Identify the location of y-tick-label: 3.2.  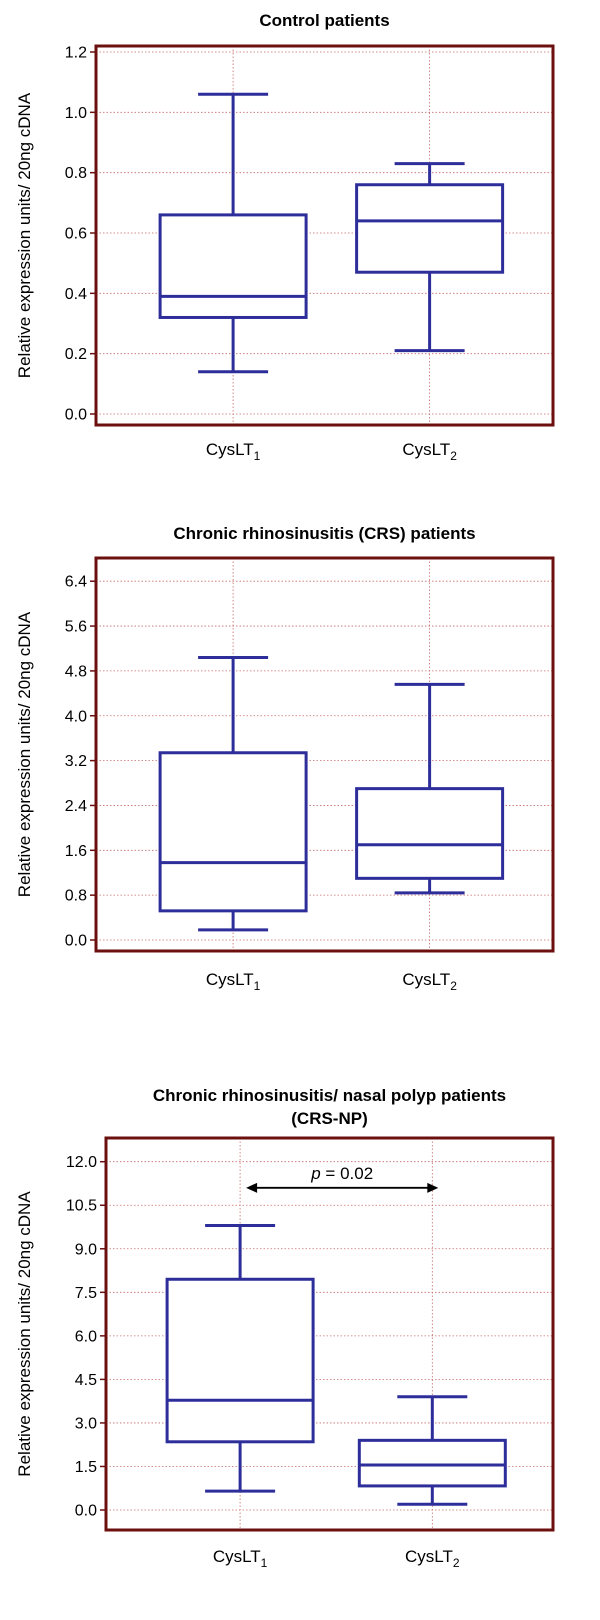
(76, 761).